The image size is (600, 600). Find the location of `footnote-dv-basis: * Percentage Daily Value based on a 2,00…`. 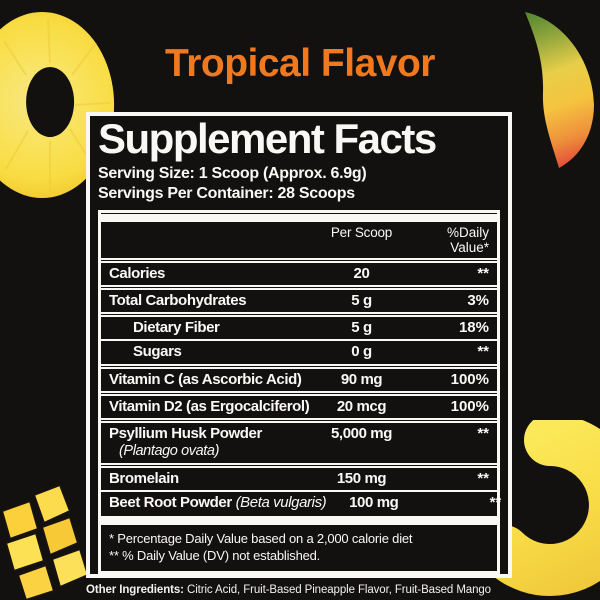

footnote-dv-basis: * Percentage Daily Value based on a 2,00… is located at coordinates (261, 539).